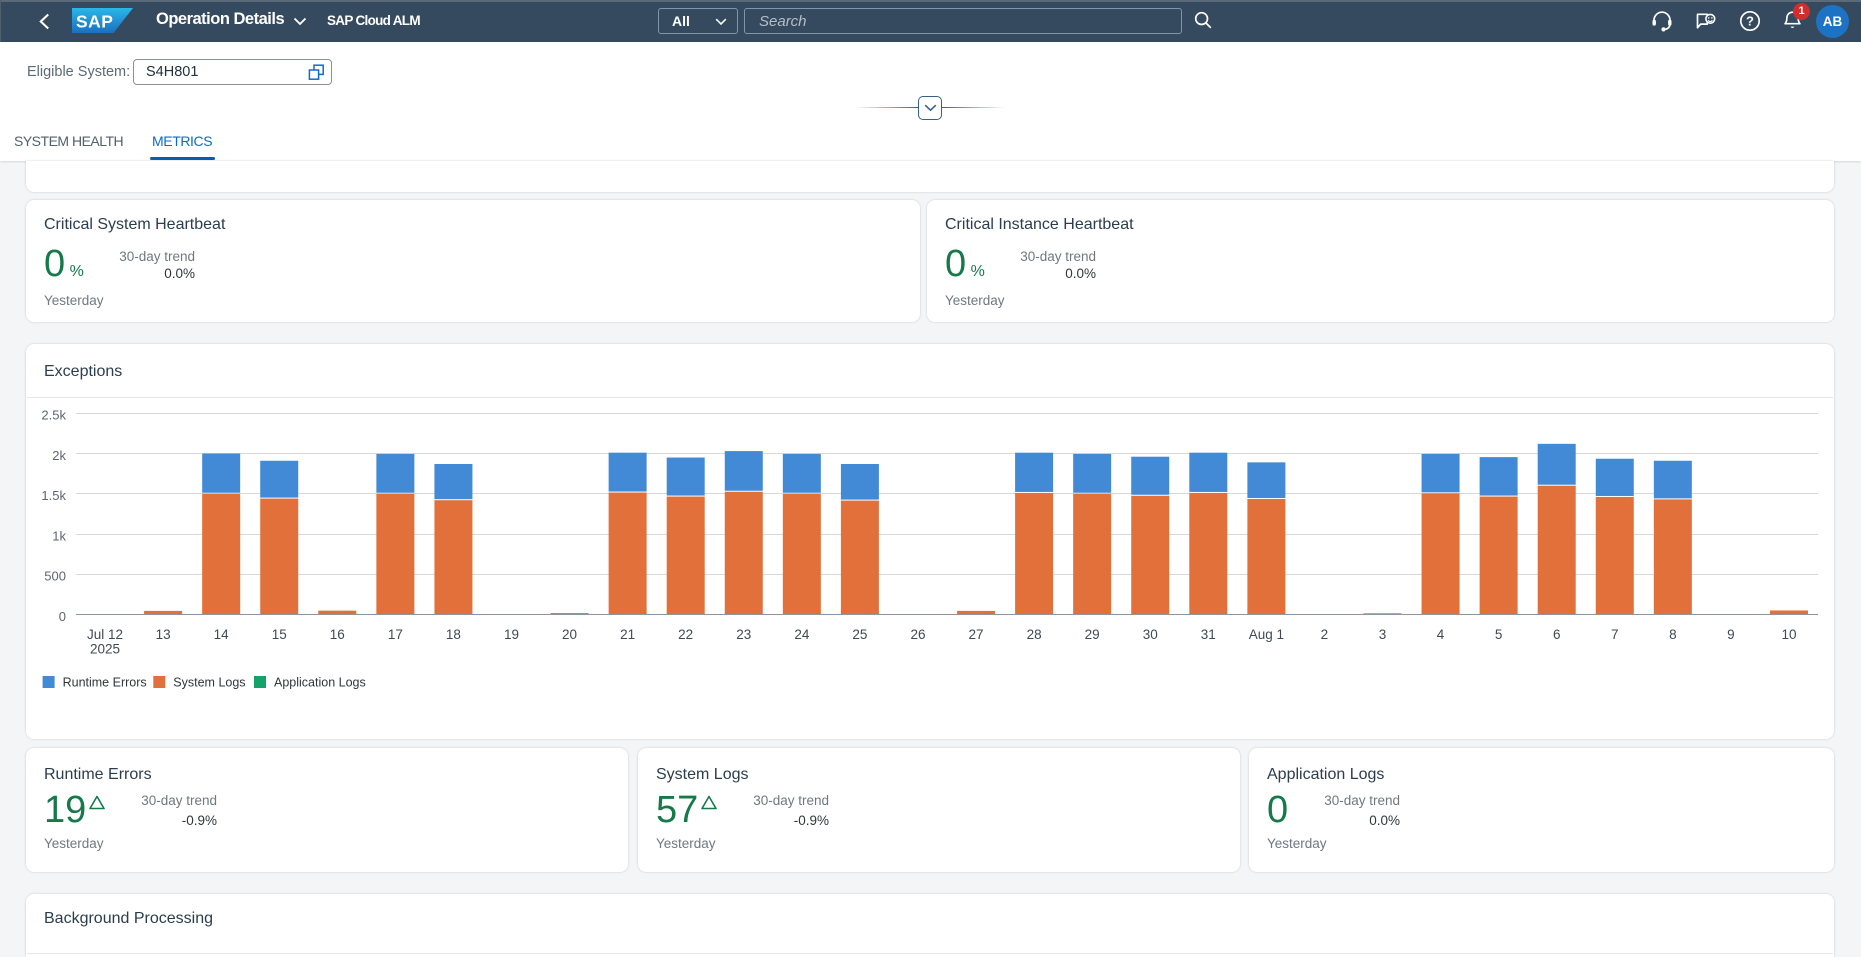 The width and height of the screenshot is (1861, 957). I want to click on svg-text: 13, so click(163, 634).